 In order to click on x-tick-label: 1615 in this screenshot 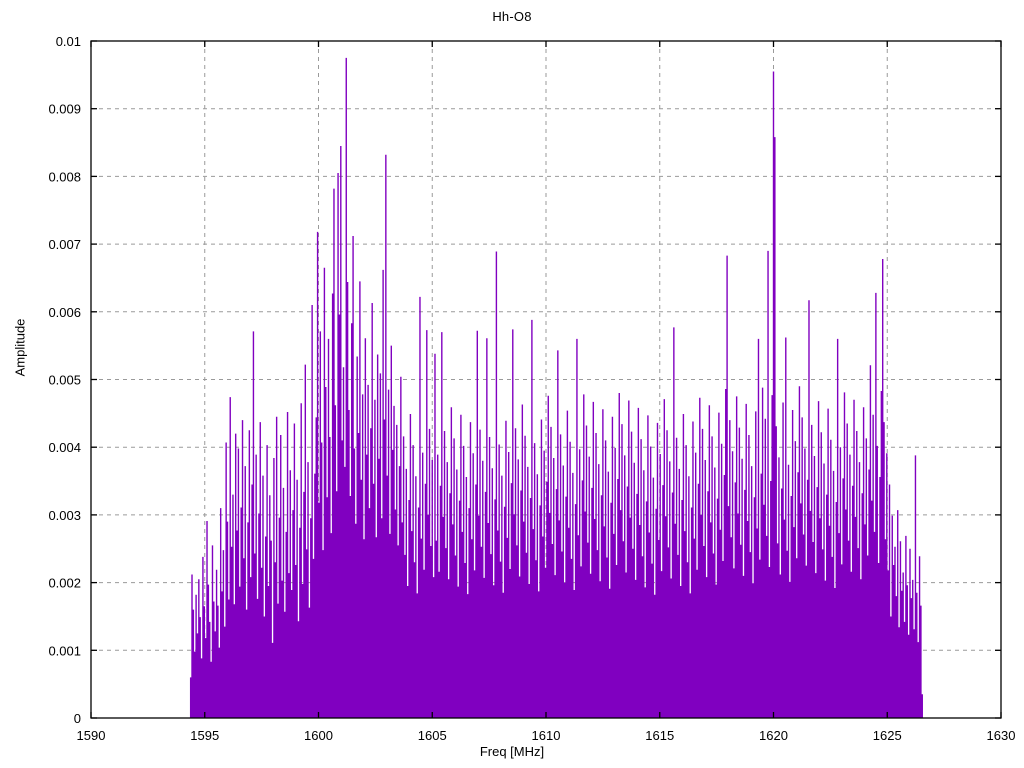, I will do `click(659, 735)`.